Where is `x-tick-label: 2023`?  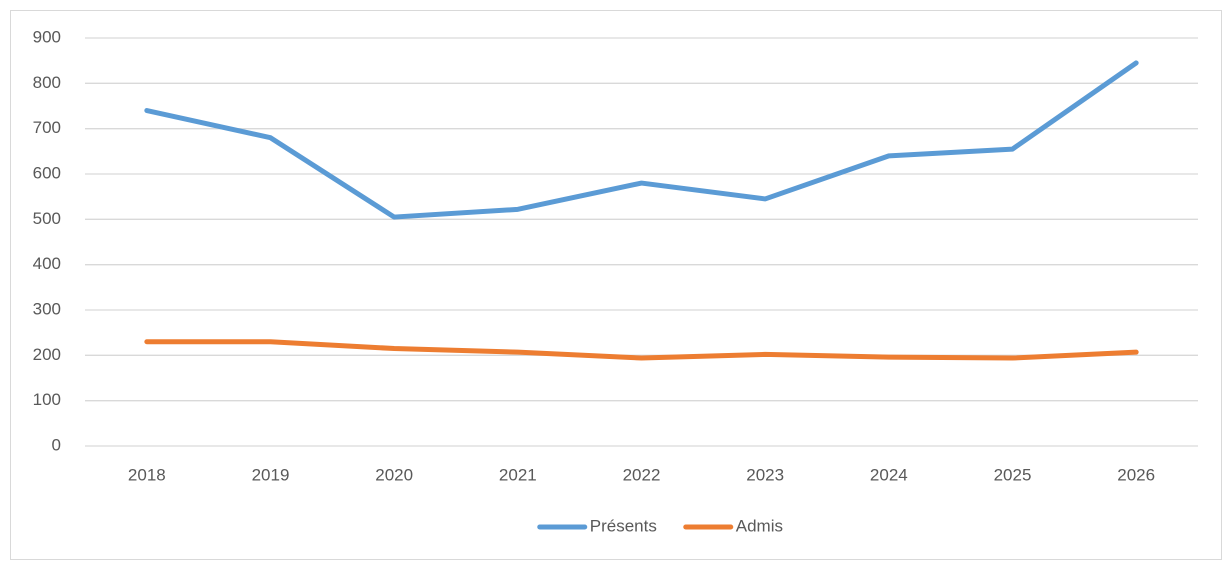 x-tick-label: 2023 is located at coordinates (765, 474).